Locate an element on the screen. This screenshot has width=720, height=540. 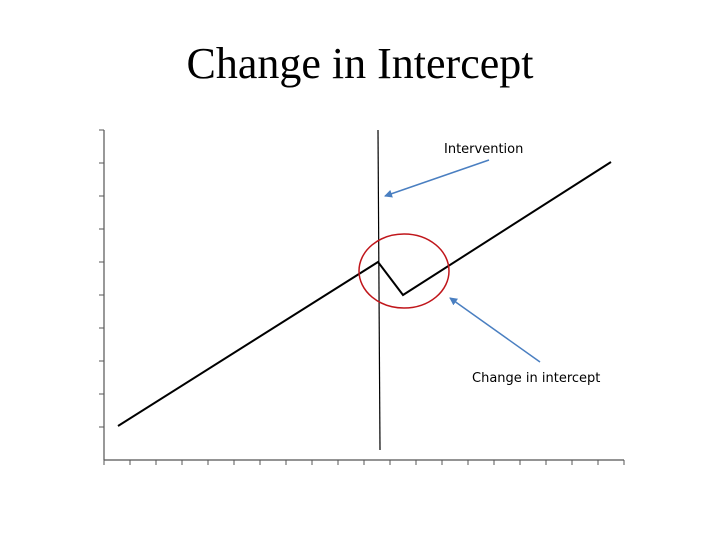
slide-title: Change in Intercept is located at coordinates (360, 63).